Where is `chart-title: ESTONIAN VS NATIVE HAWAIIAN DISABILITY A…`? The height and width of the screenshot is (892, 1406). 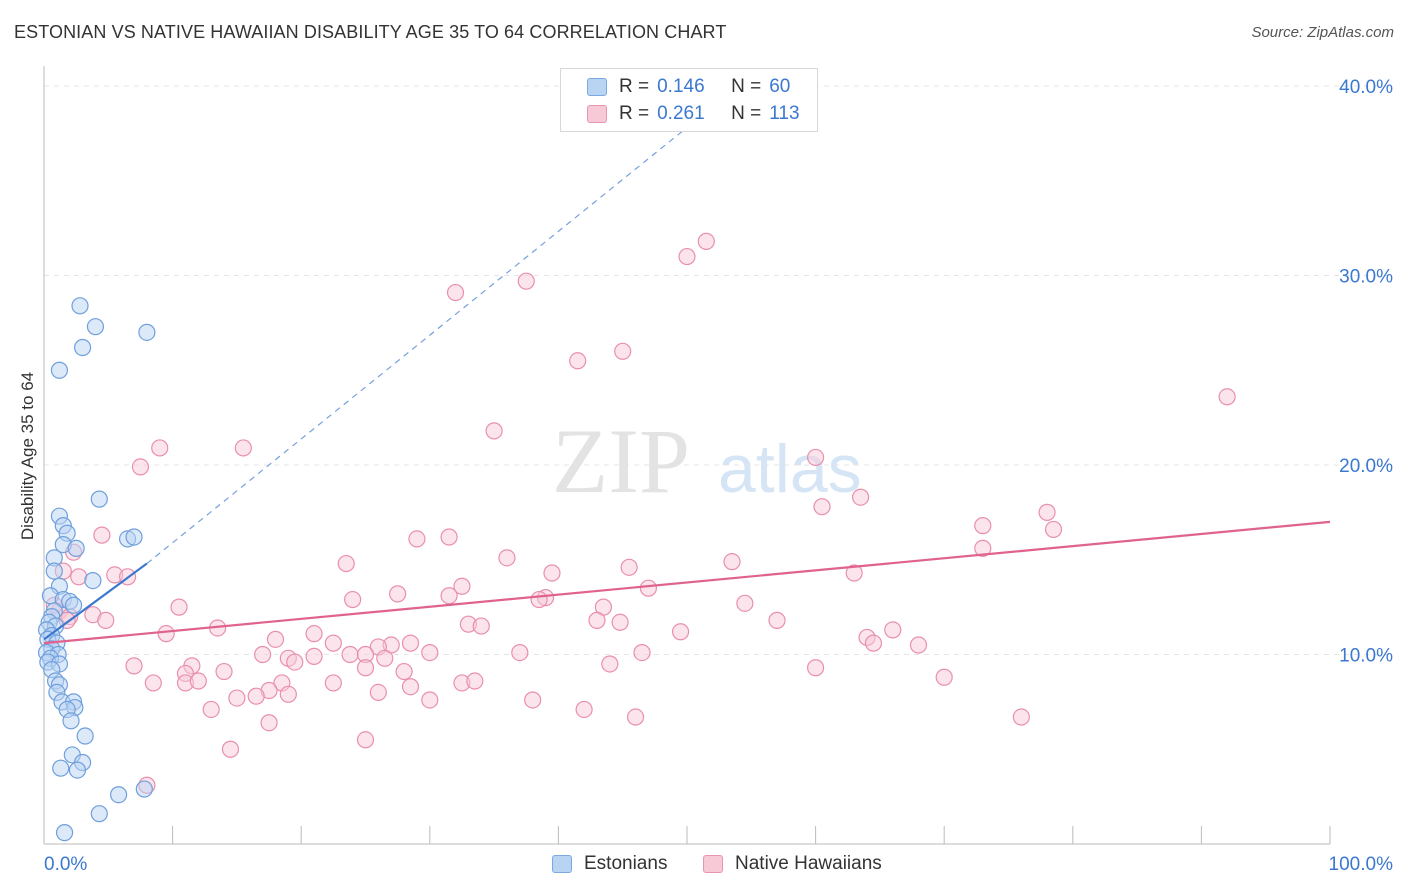
chart-title: ESTONIAN VS NATIVE HAWAIIAN DISABILITY A… is located at coordinates (370, 32).